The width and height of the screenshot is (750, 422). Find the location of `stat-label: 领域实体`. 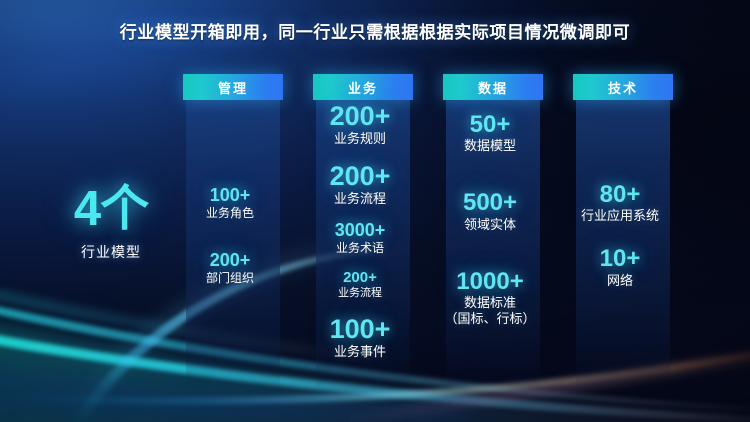

stat-label: 领域实体 is located at coordinates (489, 224).